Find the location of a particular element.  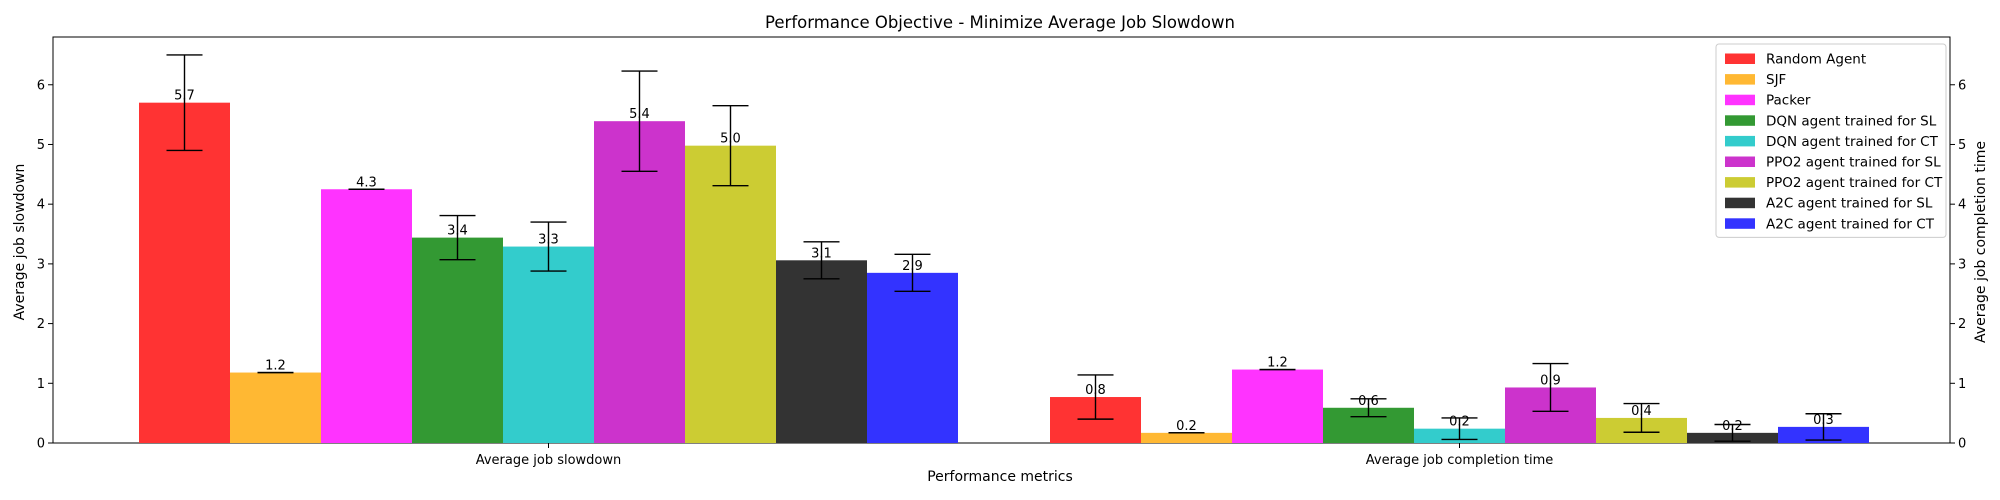

legend-entry-label: A2C agent trained for CT is located at coordinates (1850, 224).